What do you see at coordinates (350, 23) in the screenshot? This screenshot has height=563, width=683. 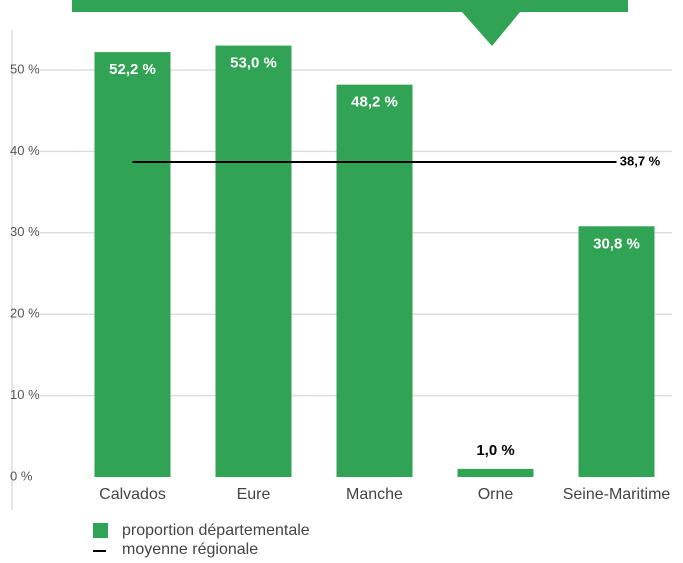 I see `banner` at bounding box center [350, 23].